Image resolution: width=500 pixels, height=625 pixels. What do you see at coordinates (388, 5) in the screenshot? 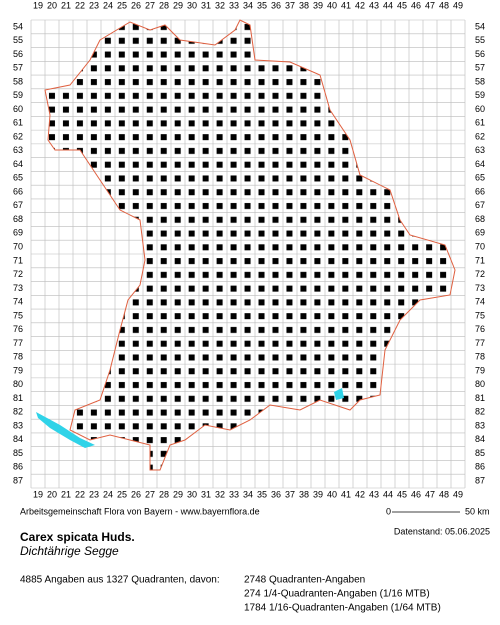
I see `column-label: 44` at bounding box center [388, 5].